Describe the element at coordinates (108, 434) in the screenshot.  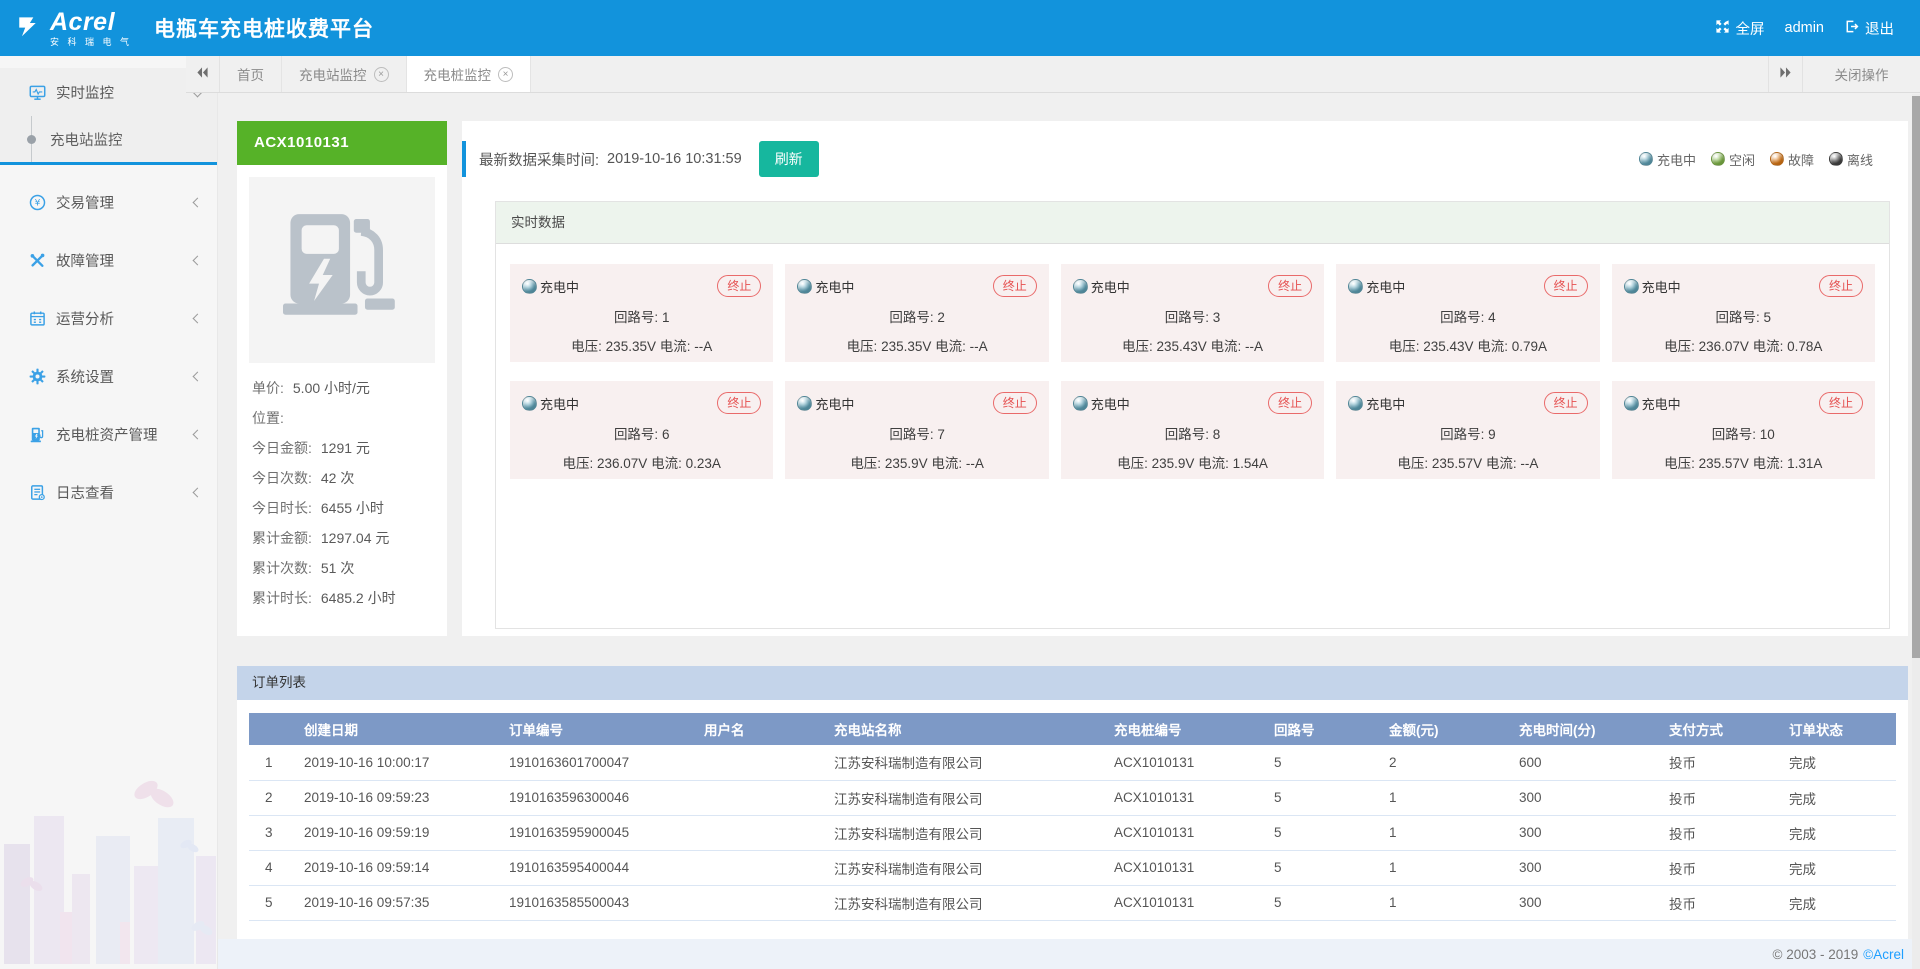
I see `sidebar-item: 充电桩资产管理` at that location.